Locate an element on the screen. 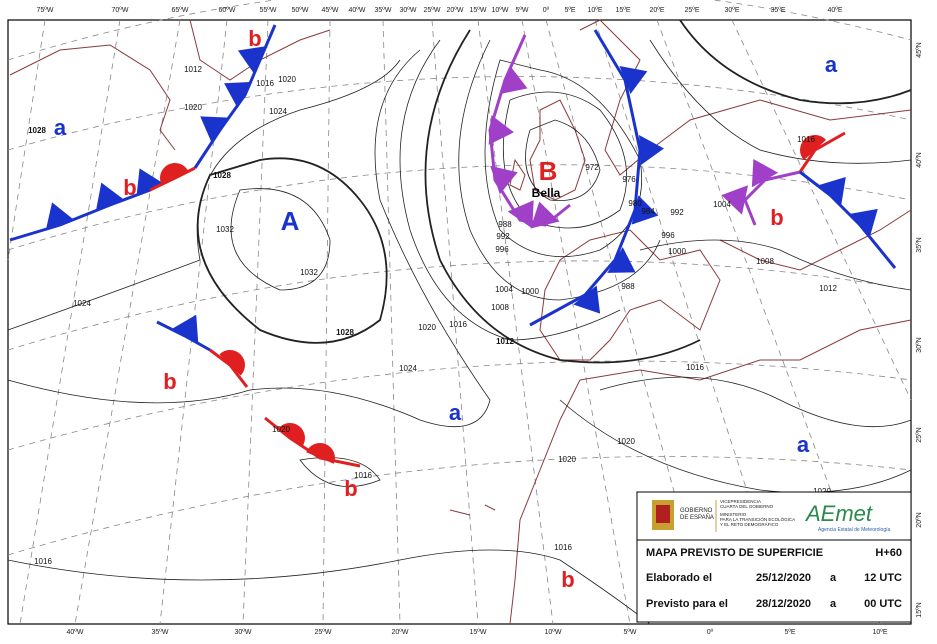 The image size is (937, 644). lead-time: H+60 is located at coordinates (888, 553).